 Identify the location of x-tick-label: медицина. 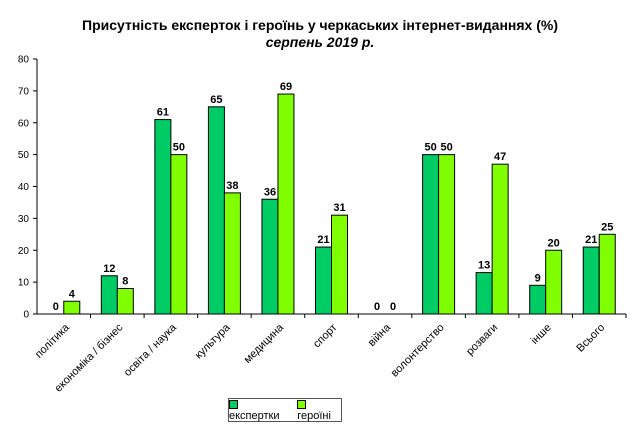
(264, 343).